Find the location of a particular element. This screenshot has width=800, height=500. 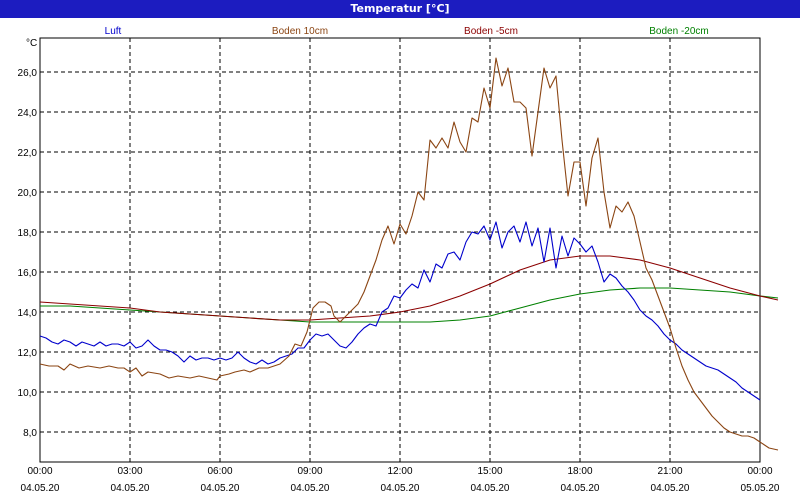

y-tick-label: 14,0 is located at coordinates (28, 313).